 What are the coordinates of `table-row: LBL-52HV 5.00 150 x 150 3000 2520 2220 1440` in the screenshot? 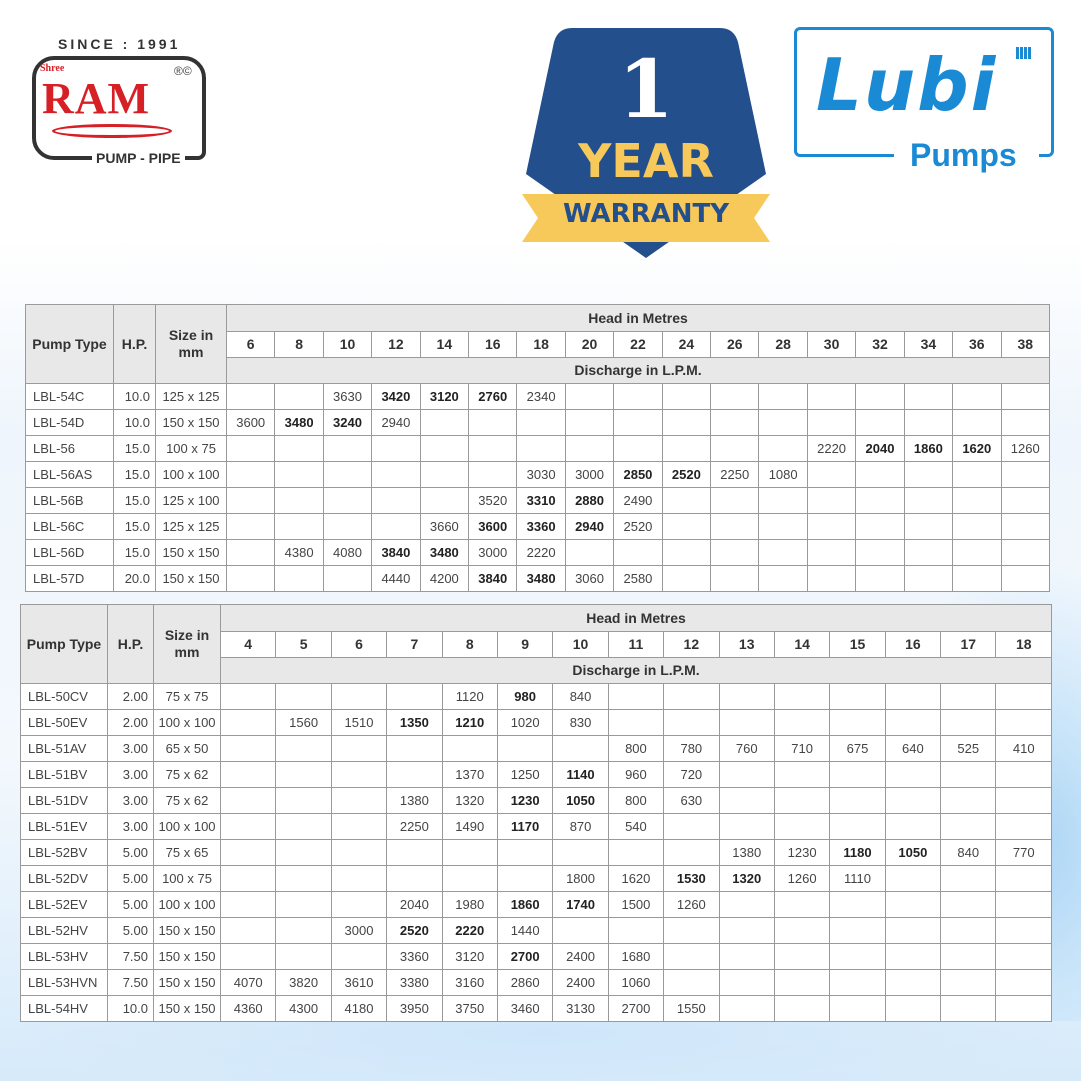 It's located at (536, 930).